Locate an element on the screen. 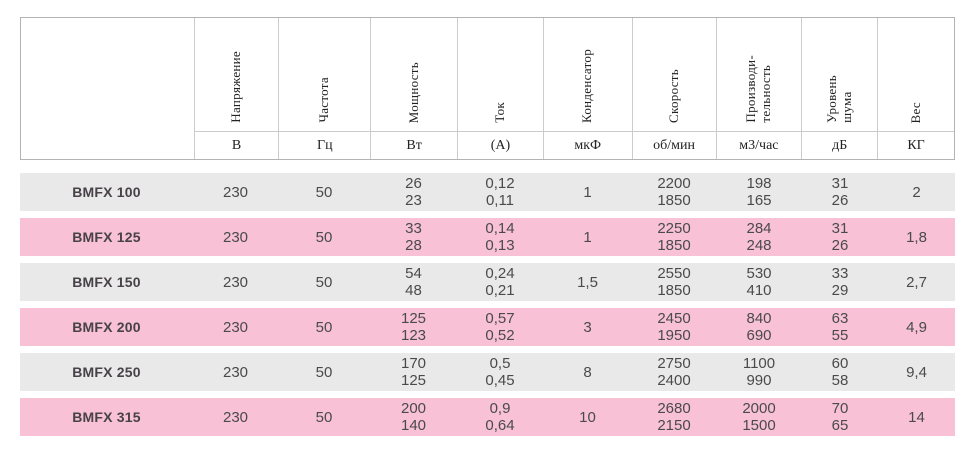  column-unit: (А) is located at coordinates (500, 145).